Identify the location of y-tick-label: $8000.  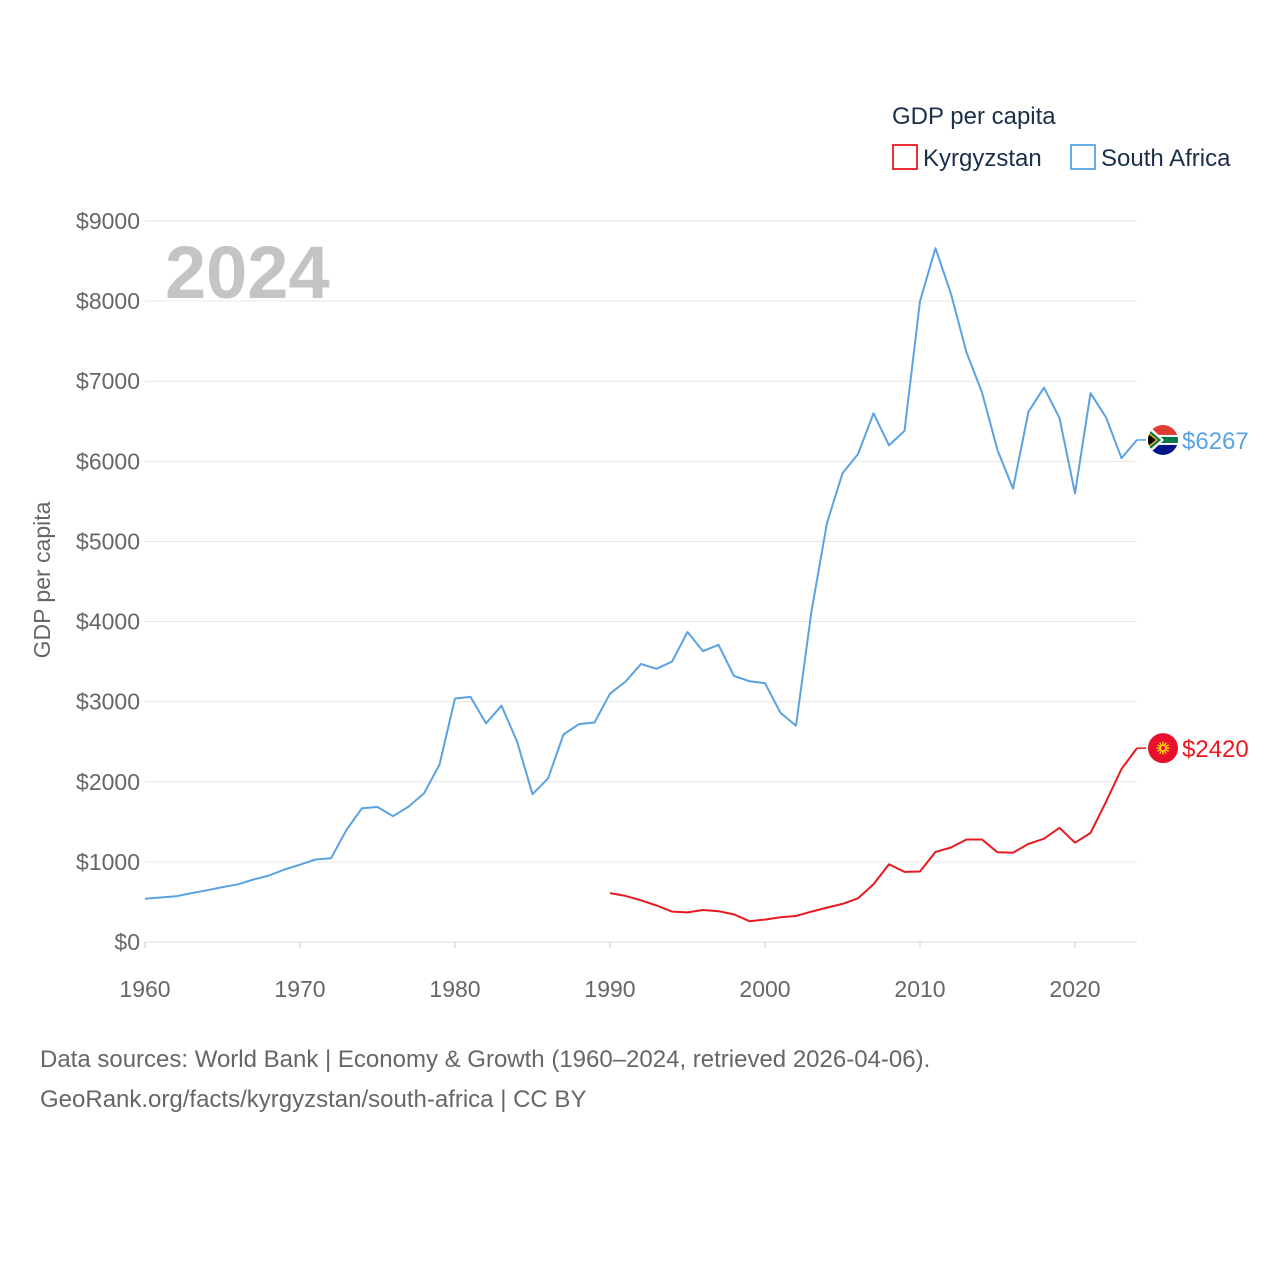
(108, 301).